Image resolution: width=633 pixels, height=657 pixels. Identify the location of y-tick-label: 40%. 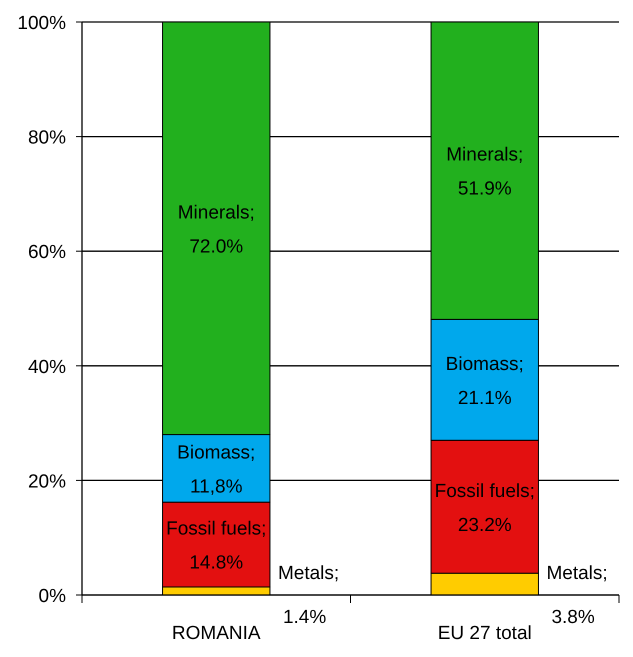
(47, 367).